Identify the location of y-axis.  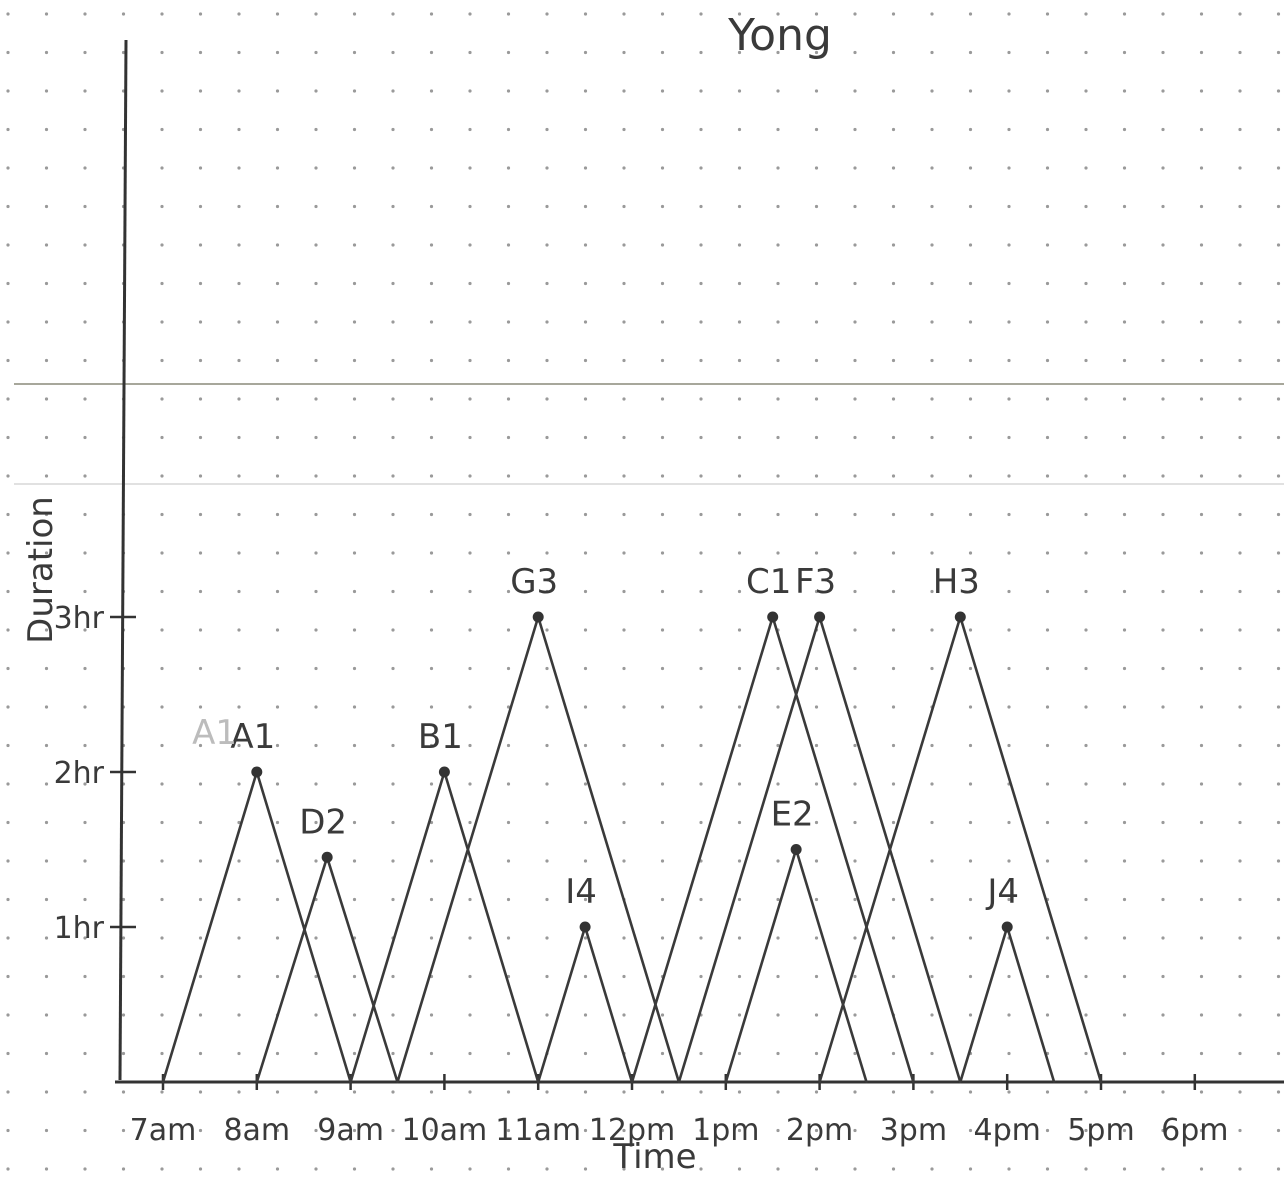
(123, 560).